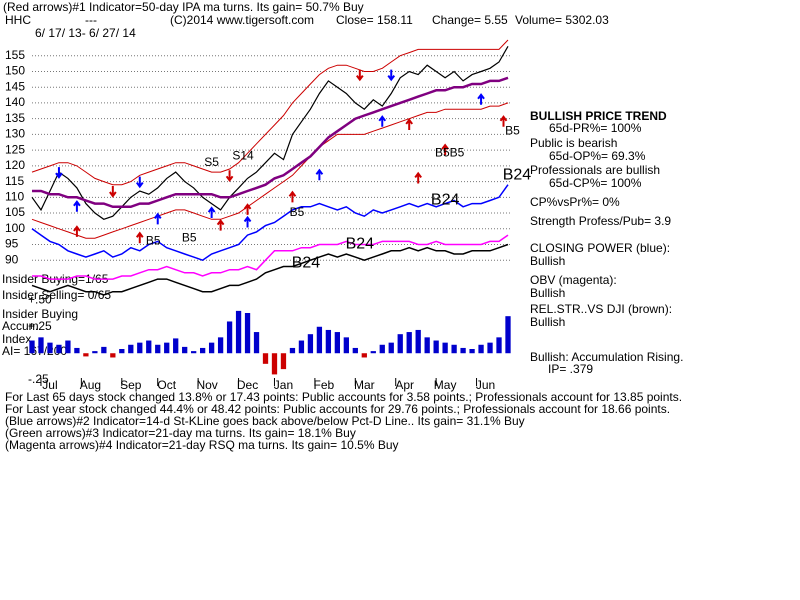 This screenshot has width=800, height=600. I want to click on symbol: HHC, so click(18, 20).